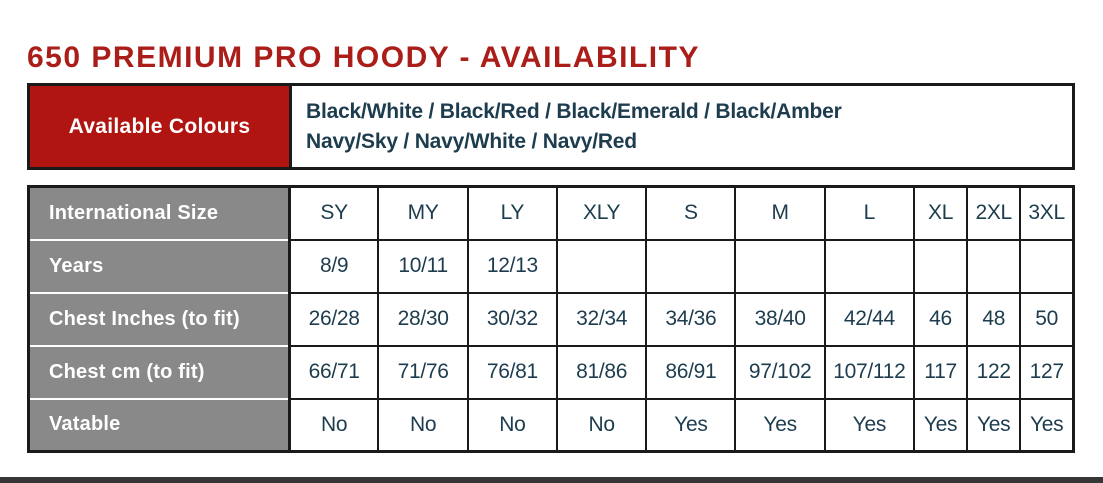 The height and width of the screenshot is (483, 1103). I want to click on size-cell: LY, so click(512, 213).